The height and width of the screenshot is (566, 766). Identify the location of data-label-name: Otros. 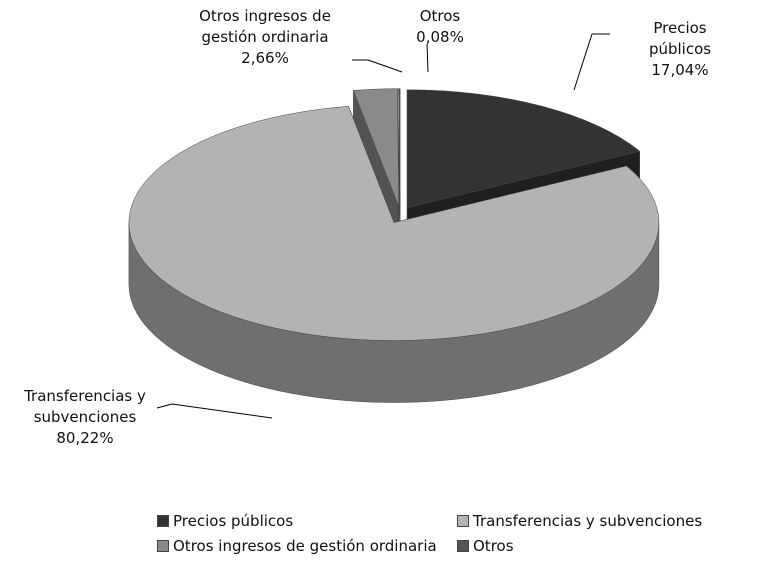
(440, 16).